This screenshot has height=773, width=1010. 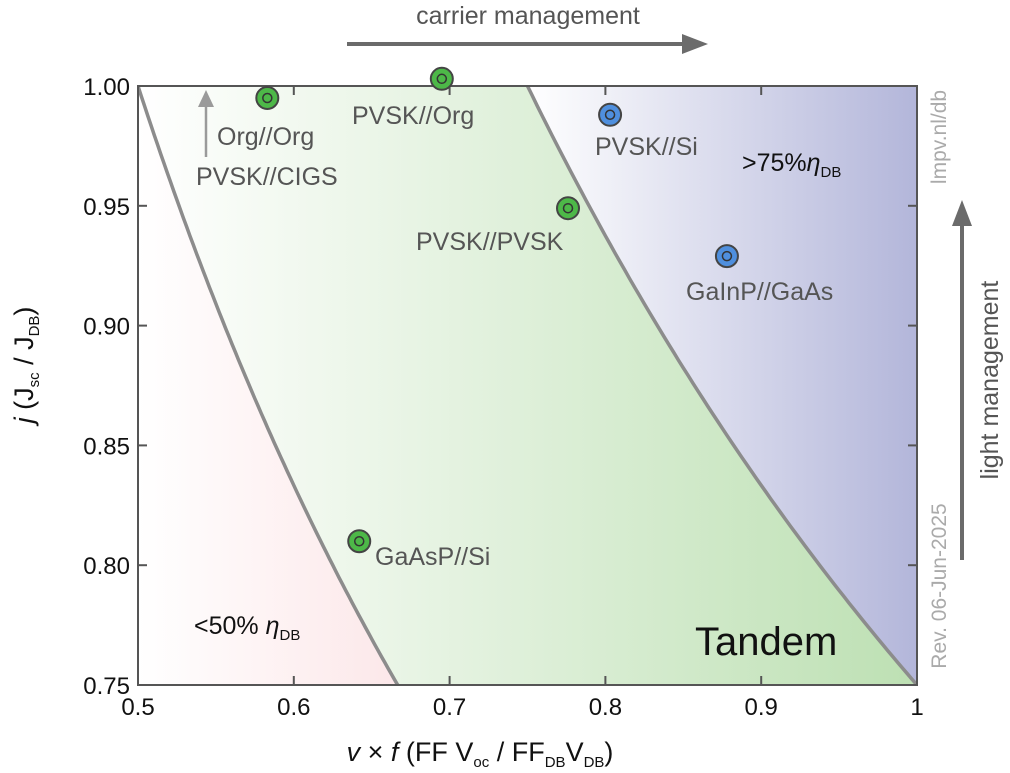 I want to click on y-tick-label: 0.95, so click(x=106, y=207).